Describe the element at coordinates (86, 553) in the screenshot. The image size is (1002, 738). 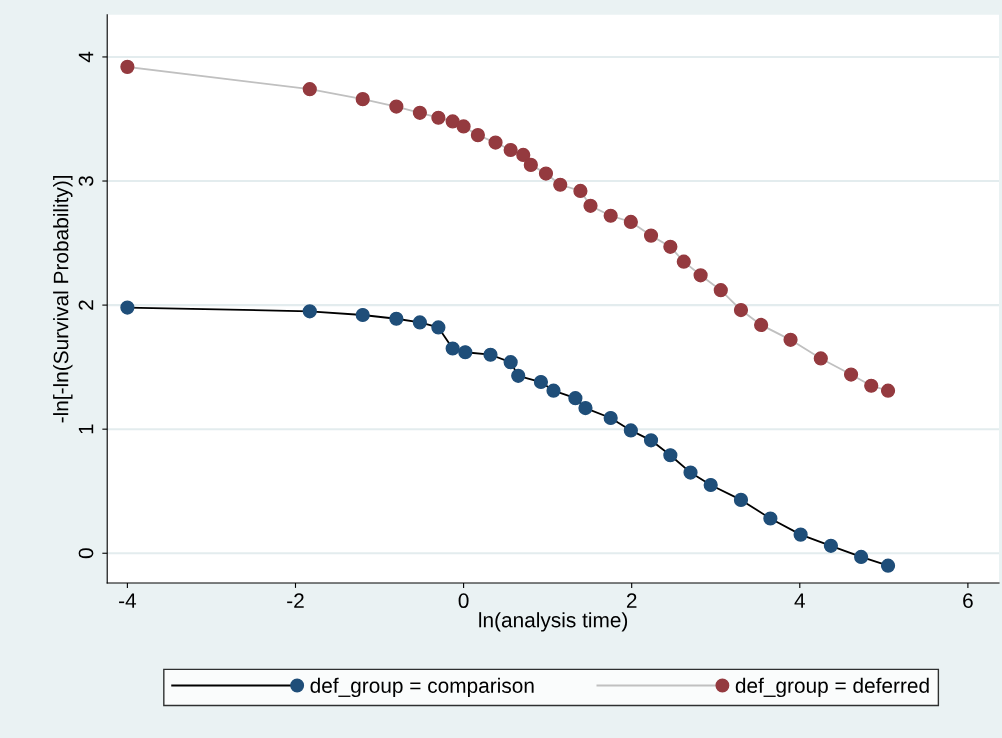
I see `y-tick-label: 0` at that location.